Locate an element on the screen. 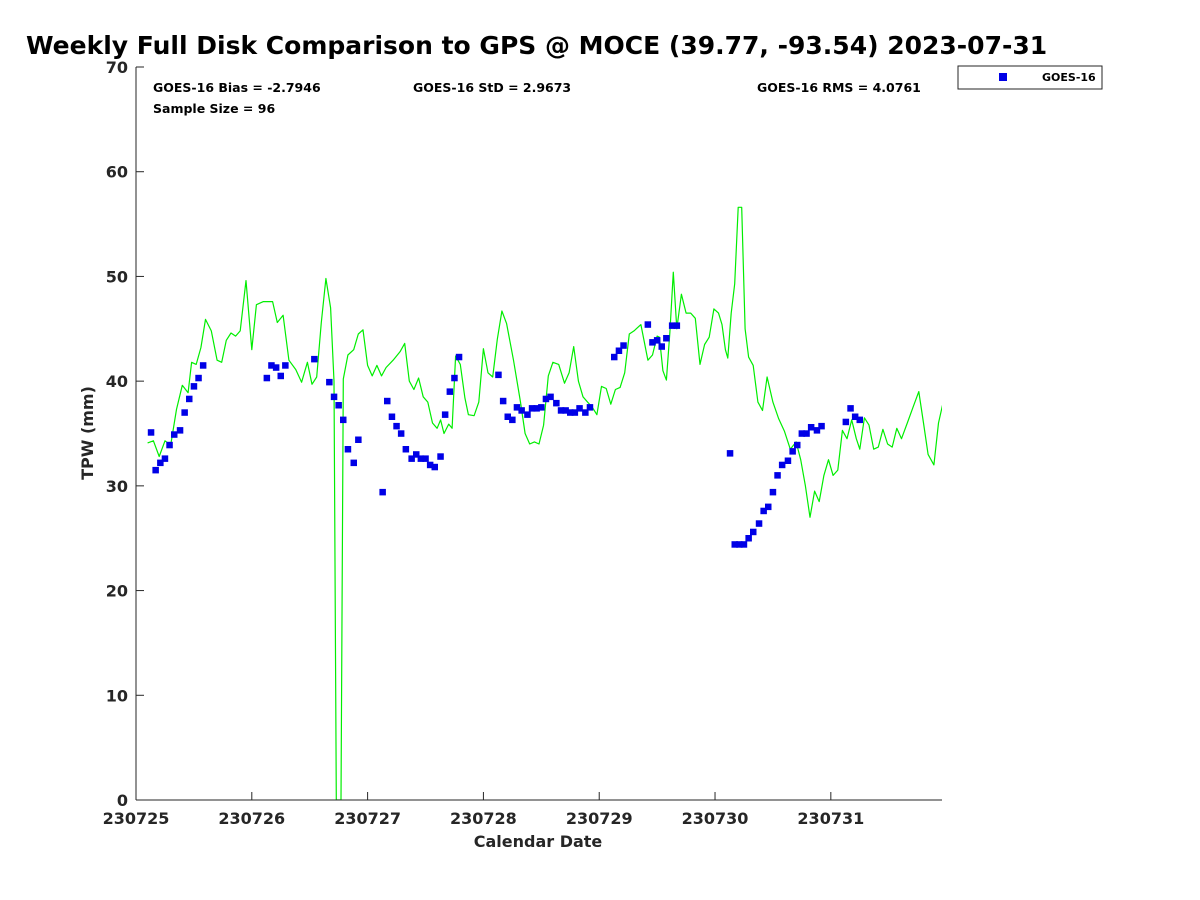 This screenshot has width=1200, height=900. y-tick-label: 70 is located at coordinates (117, 67).